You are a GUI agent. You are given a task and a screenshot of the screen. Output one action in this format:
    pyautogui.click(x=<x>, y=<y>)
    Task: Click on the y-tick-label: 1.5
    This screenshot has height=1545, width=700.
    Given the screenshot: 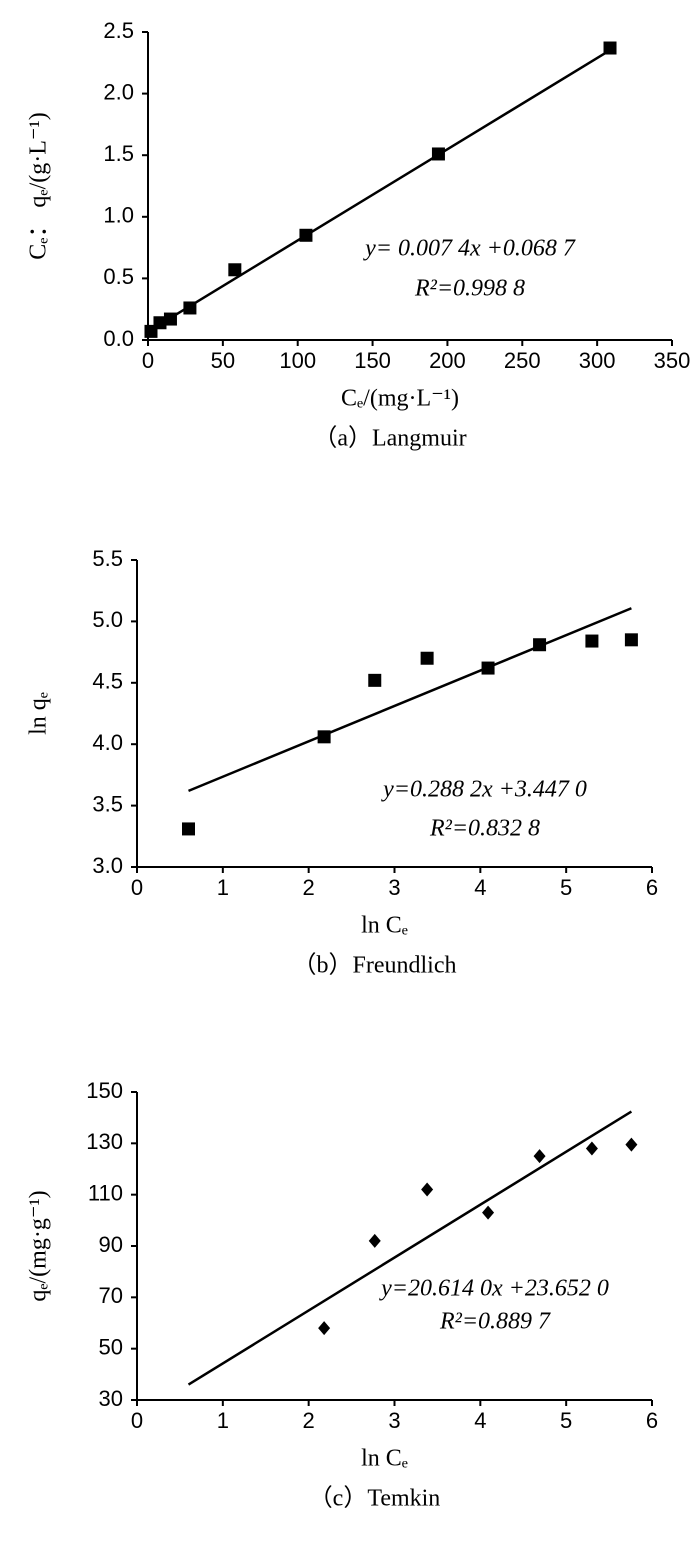 What is the action you would take?
    pyautogui.click(x=118, y=153)
    